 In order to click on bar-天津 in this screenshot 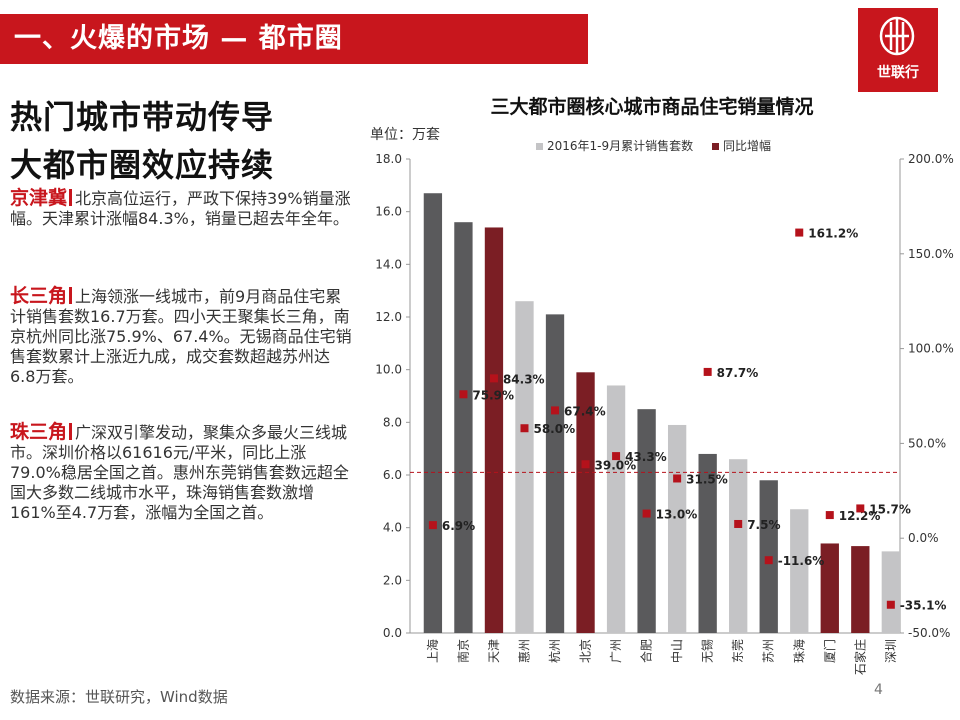, I will do `click(494, 430)`.